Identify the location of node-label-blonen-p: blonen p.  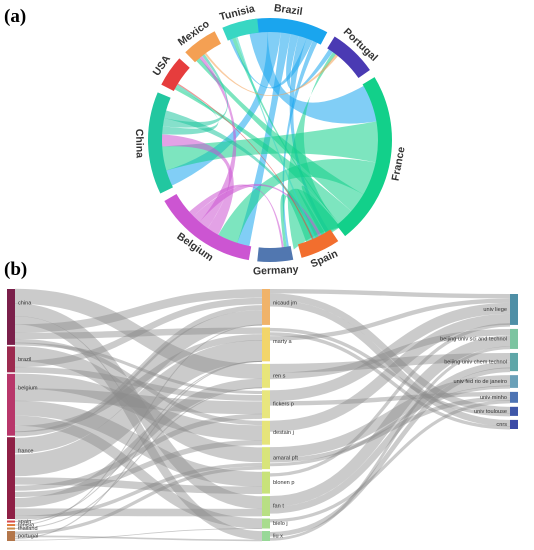
(283, 483).